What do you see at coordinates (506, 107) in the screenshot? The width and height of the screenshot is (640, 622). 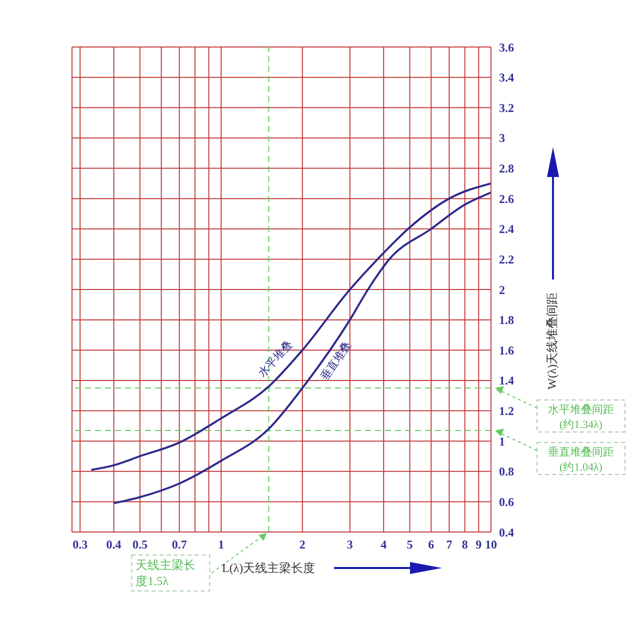 I see `y-tick-label: 3.2` at bounding box center [506, 107].